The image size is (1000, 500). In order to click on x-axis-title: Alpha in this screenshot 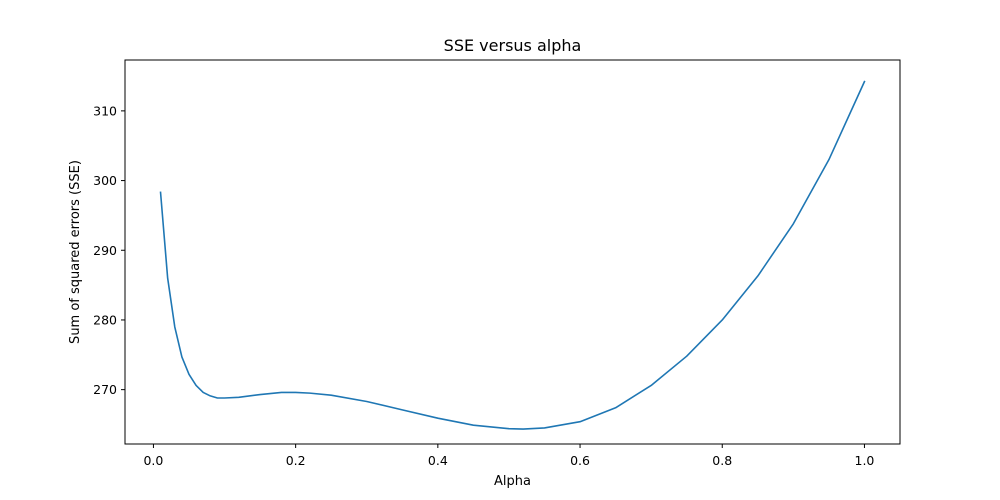, I will do `click(512, 481)`.